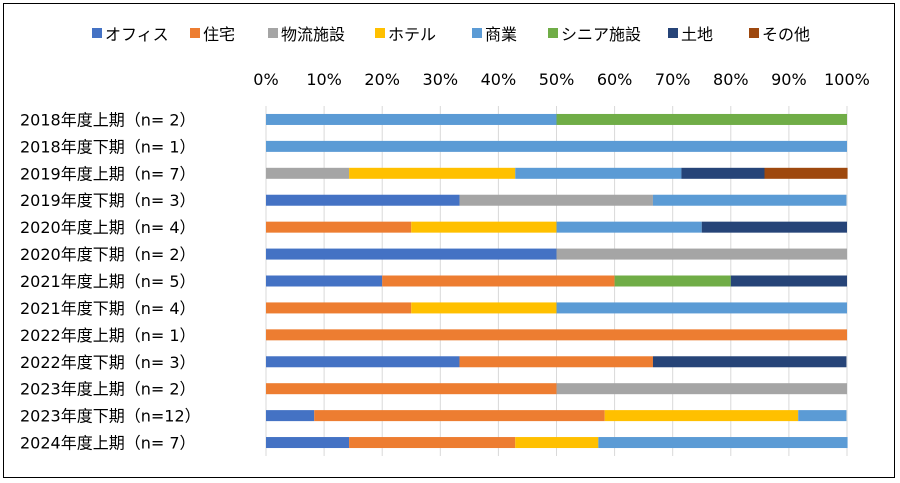 The width and height of the screenshot is (900, 483). I want to click on category-label: 2021年度下期（n= 4）, so click(108, 308).